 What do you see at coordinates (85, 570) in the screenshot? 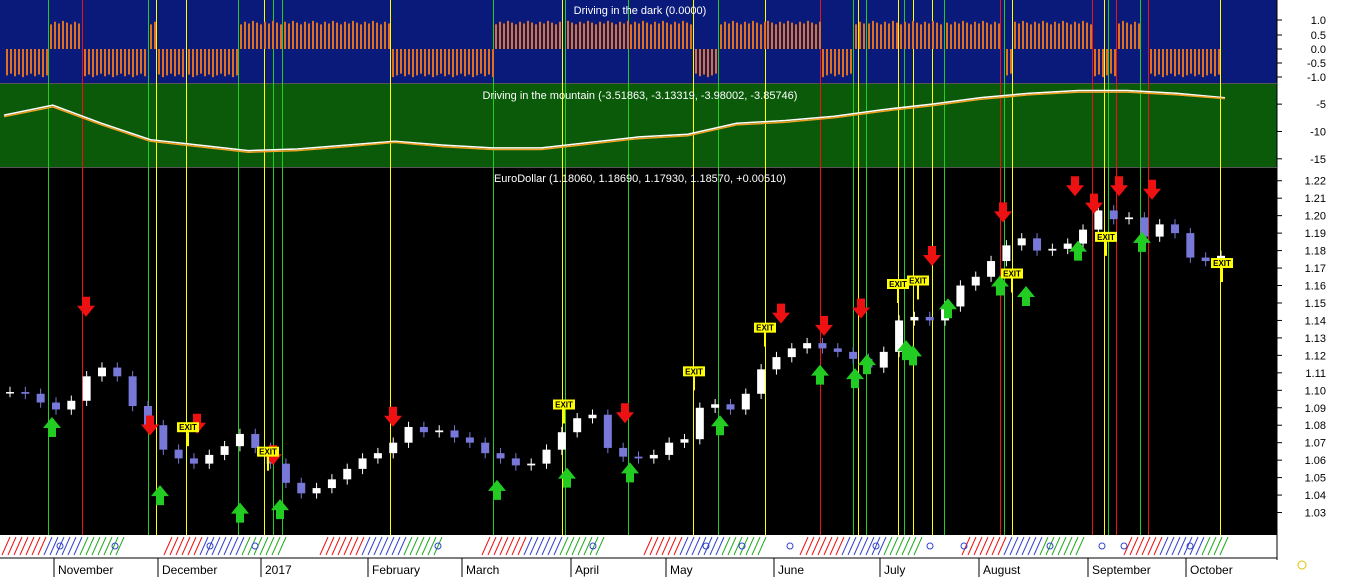
I see `x-tick-label: November` at bounding box center [85, 570].